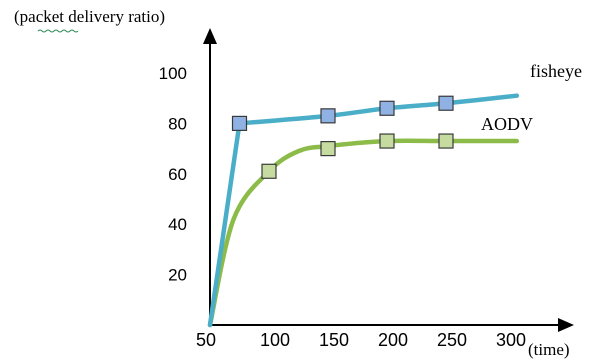  I want to click on x-tick-label: 200, so click(393, 340).